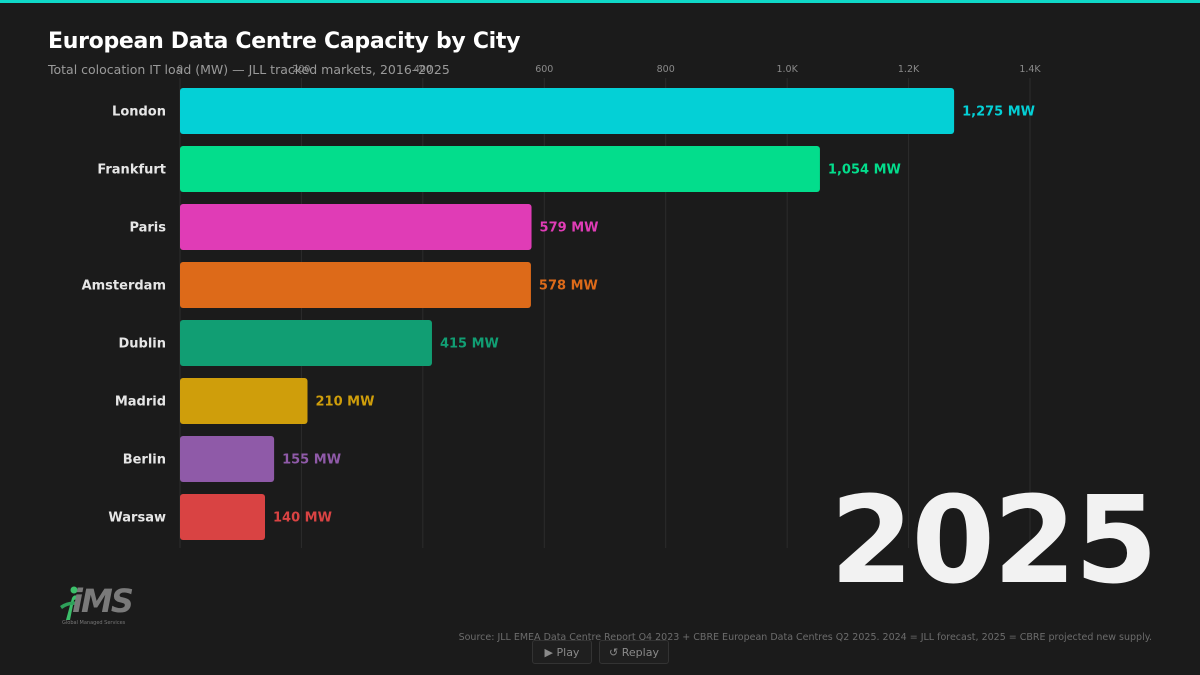 Image resolution: width=1200 pixels, height=675 pixels. What do you see at coordinates (302, 518) in the screenshot?
I see `value-label: 140 MW` at bounding box center [302, 518].